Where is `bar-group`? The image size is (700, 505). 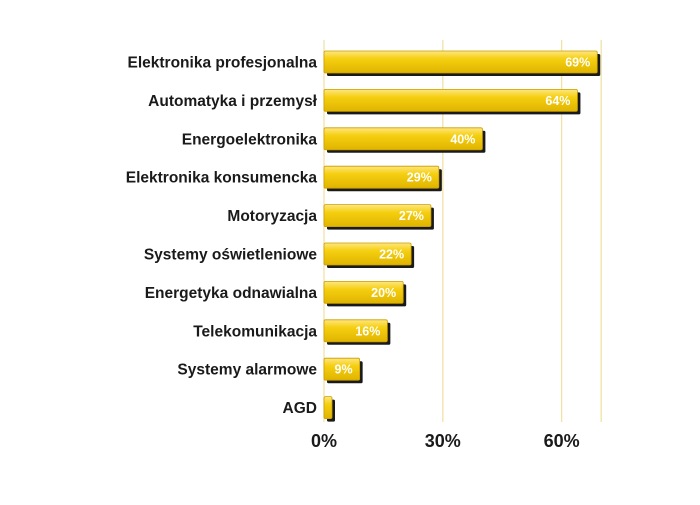 bar-group is located at coordinates (329, 409).